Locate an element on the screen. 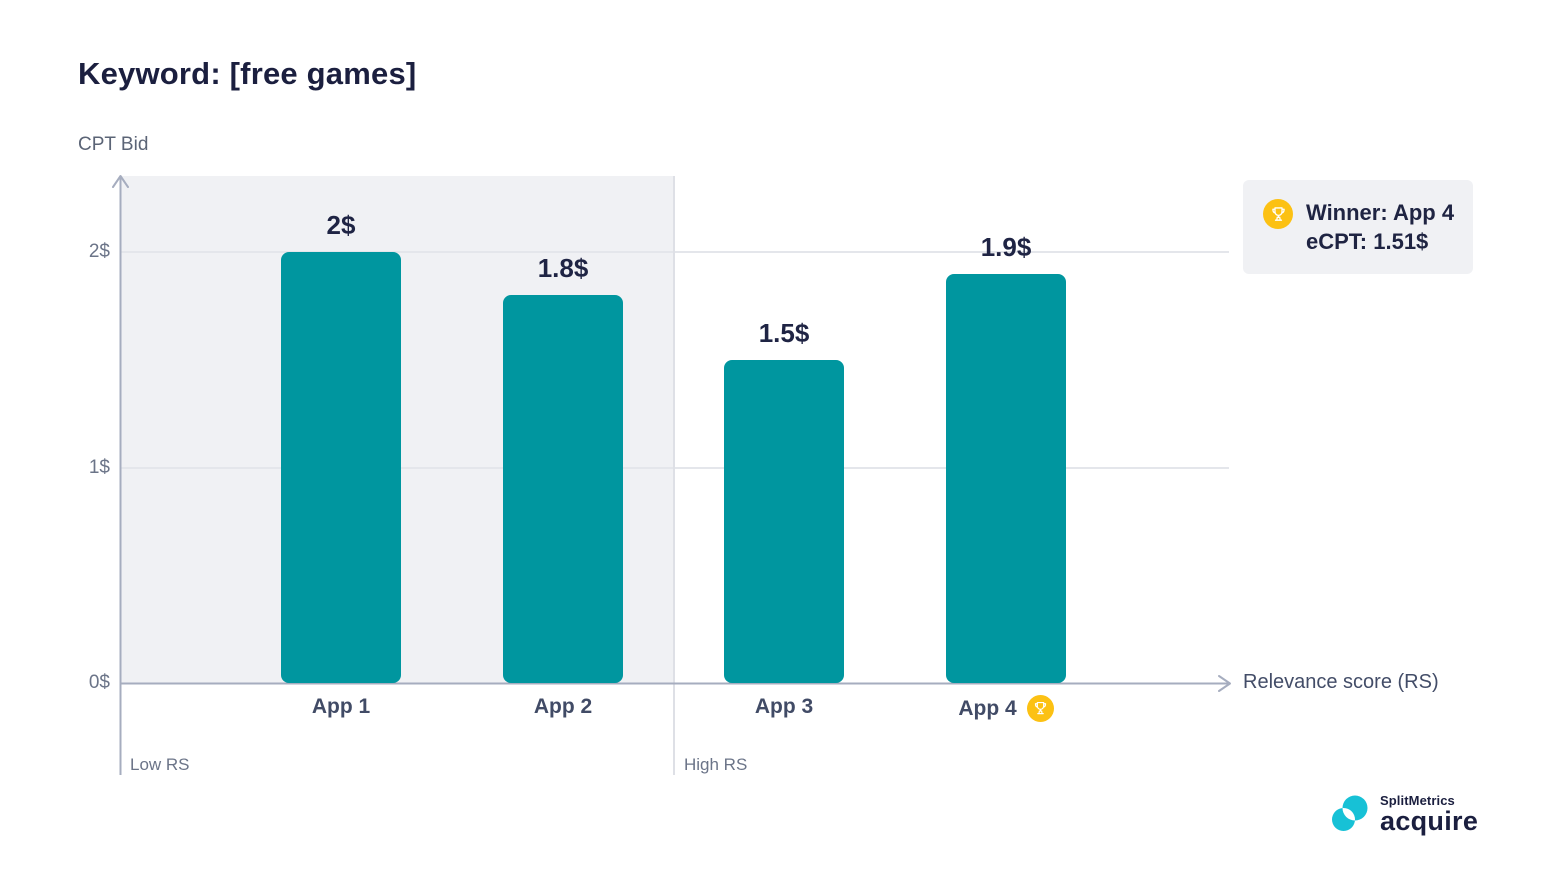 This screenshot has width=1568, height=873. trophy-icon is located at coordinates (1278, 214).